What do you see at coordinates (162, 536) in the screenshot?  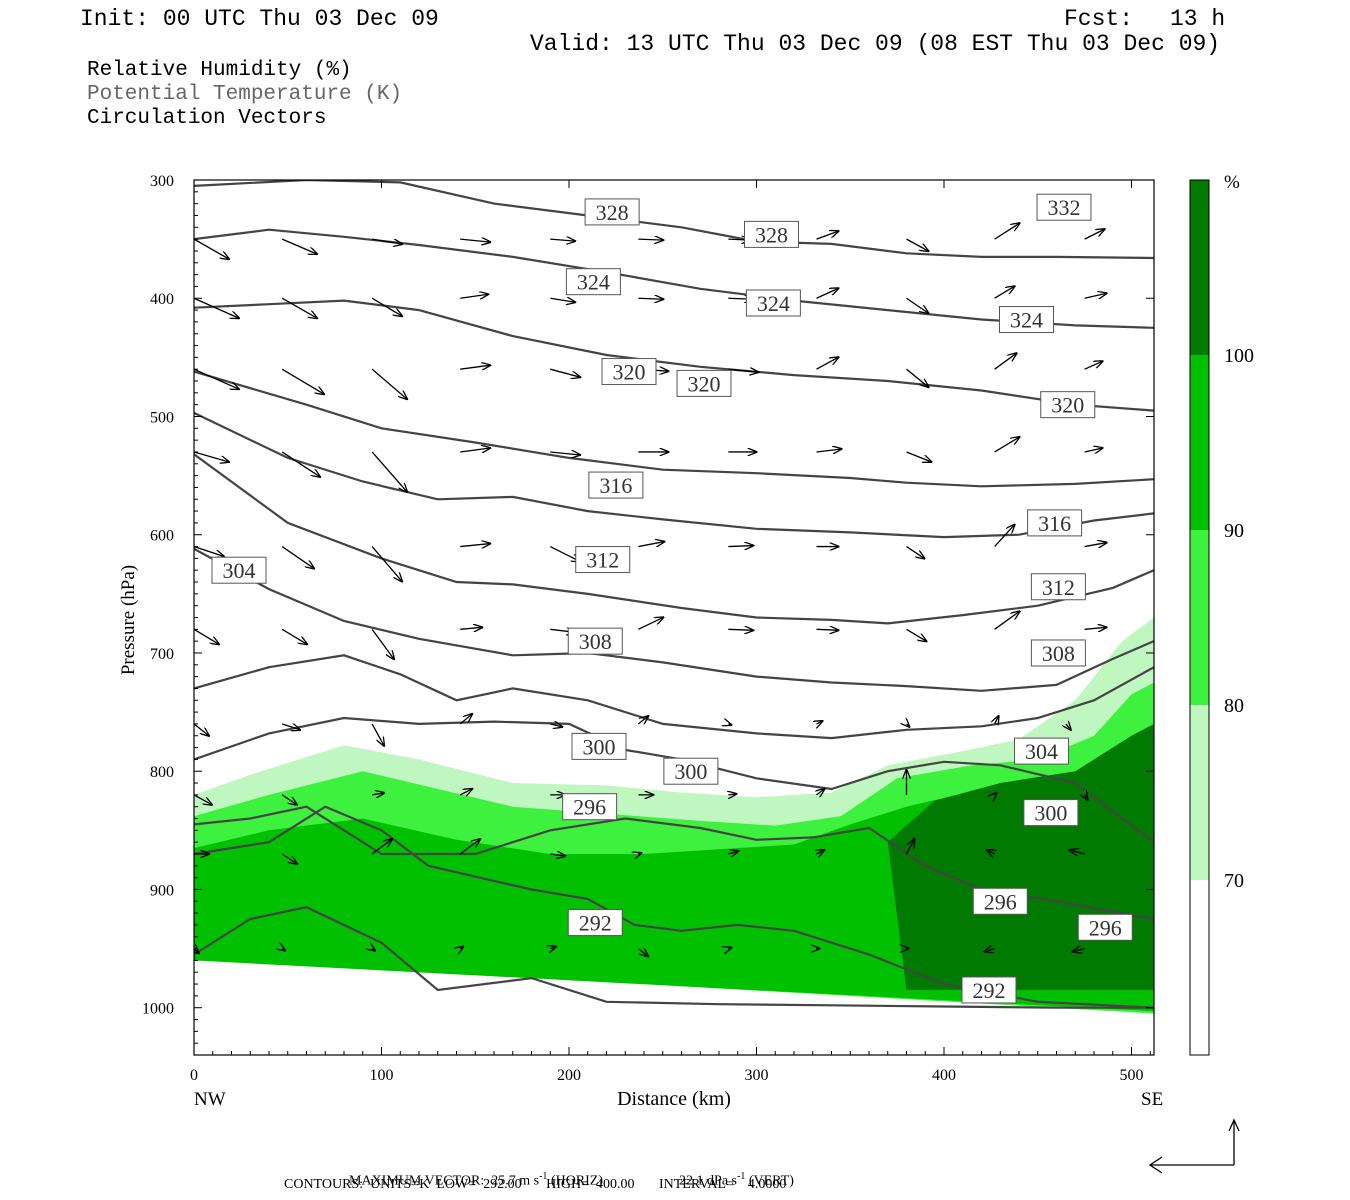 I see `y-tick-label: 600` at bounding box center [162, 536].